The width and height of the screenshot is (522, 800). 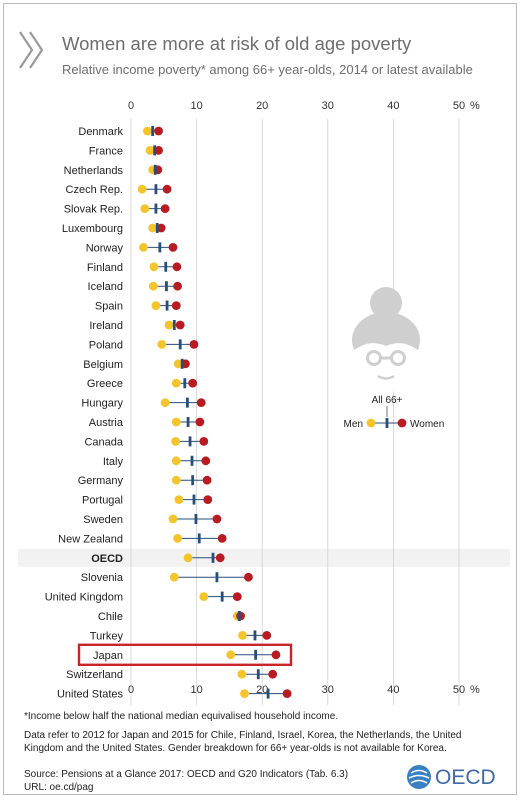 I want to click on category-label: Ireland, so click(x=106, y=326).